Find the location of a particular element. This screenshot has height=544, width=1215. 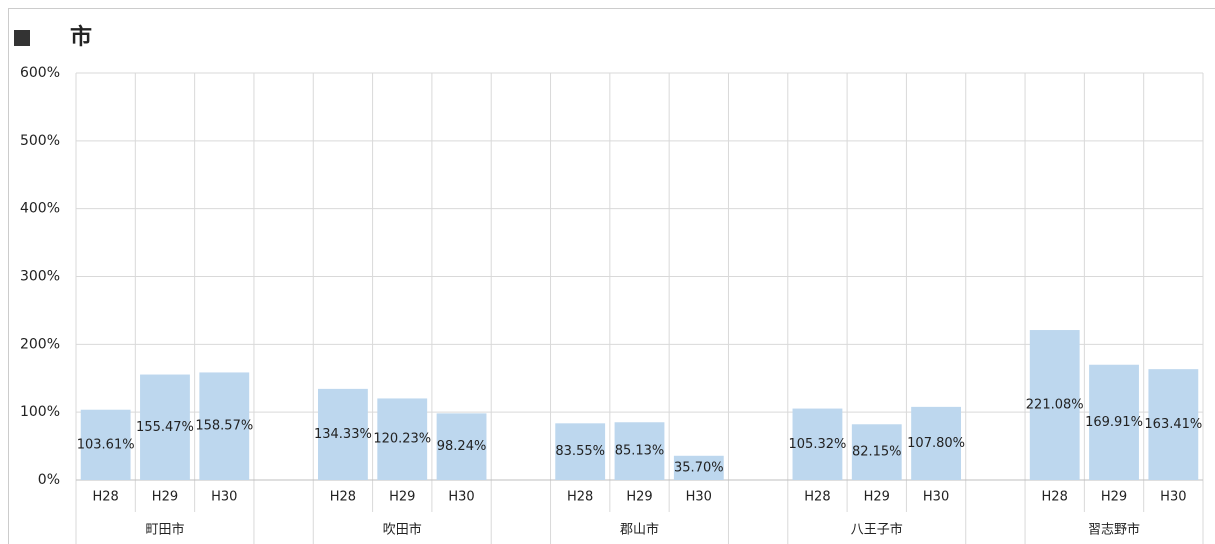

data-label: 103.61% is located at coordinates (106, 444).